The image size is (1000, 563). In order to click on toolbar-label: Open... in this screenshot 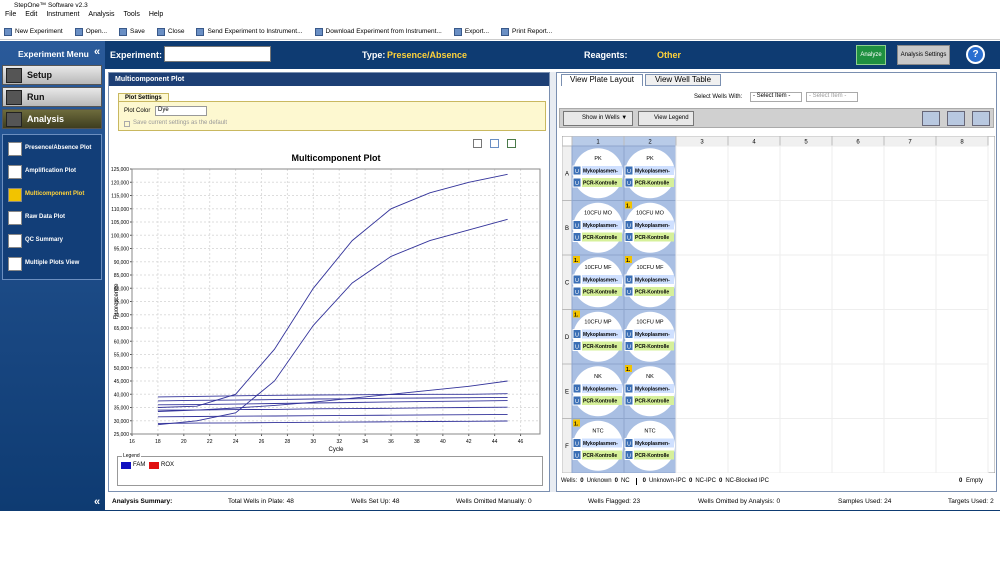, I will do `click(96, 31)`.